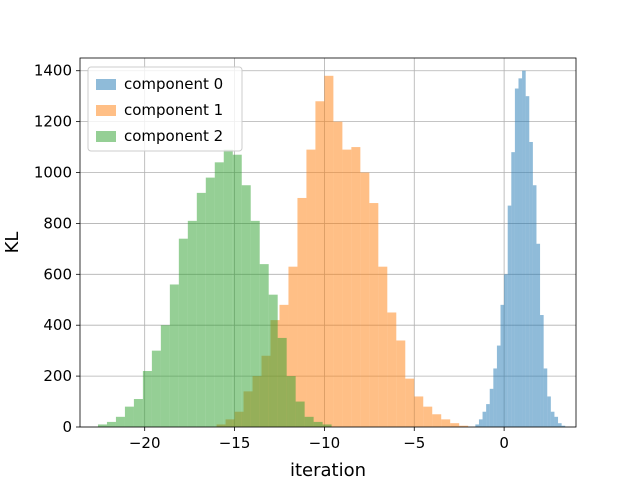  I want to click on legend-label: component 0, so click(173, 84).